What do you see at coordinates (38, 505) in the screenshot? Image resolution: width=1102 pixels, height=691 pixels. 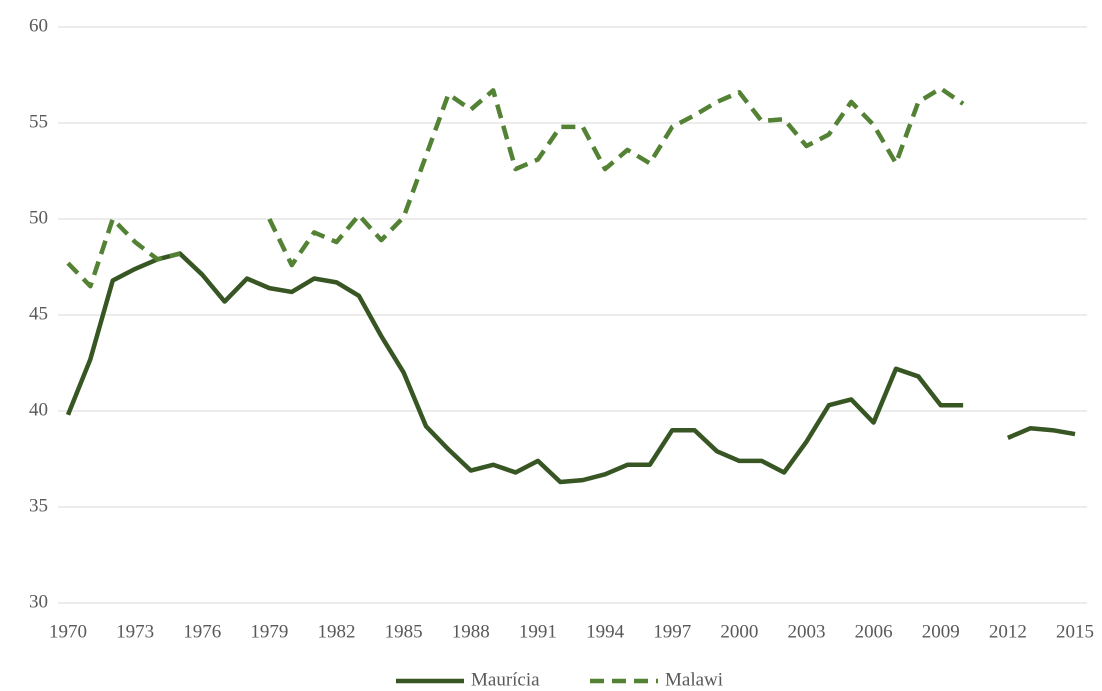 I see `y-tick-label: 35` at bounding box center [38, 505].